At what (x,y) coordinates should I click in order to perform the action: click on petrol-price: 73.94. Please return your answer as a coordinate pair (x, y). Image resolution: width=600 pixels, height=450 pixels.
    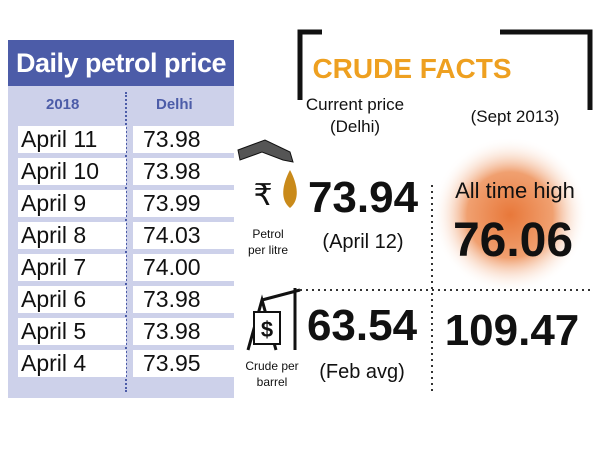
    Looking at the image, I should click on (363, 197).